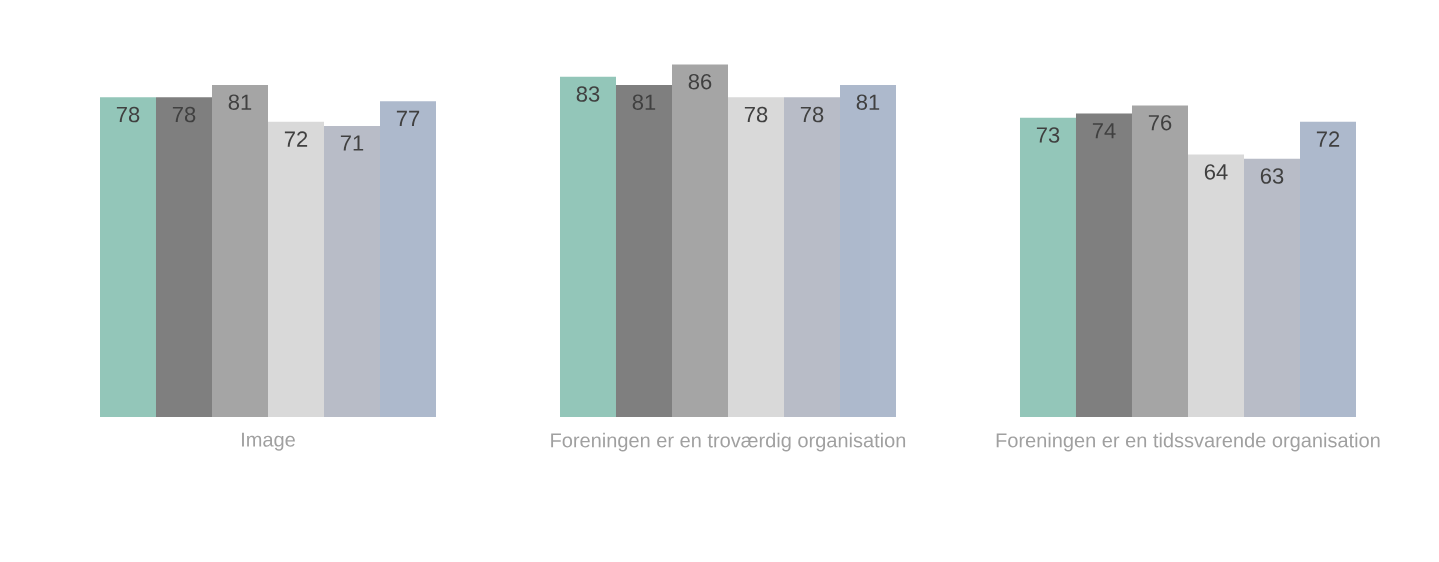  Describe the element at coordinates (1188, 442) in the screenshot. I see `x-tick-label: Foreningen er en tidssvarende organisation` at that location.